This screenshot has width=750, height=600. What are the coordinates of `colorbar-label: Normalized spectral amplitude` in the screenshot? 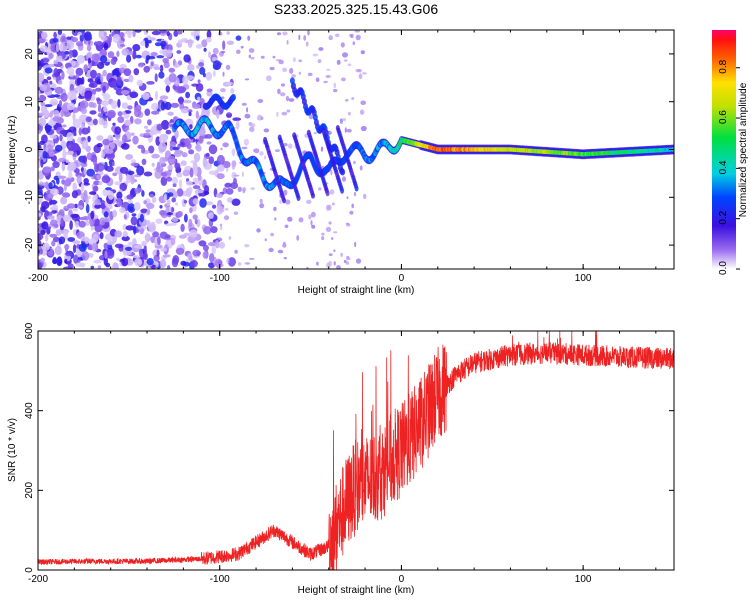 It's located at (743, 149).